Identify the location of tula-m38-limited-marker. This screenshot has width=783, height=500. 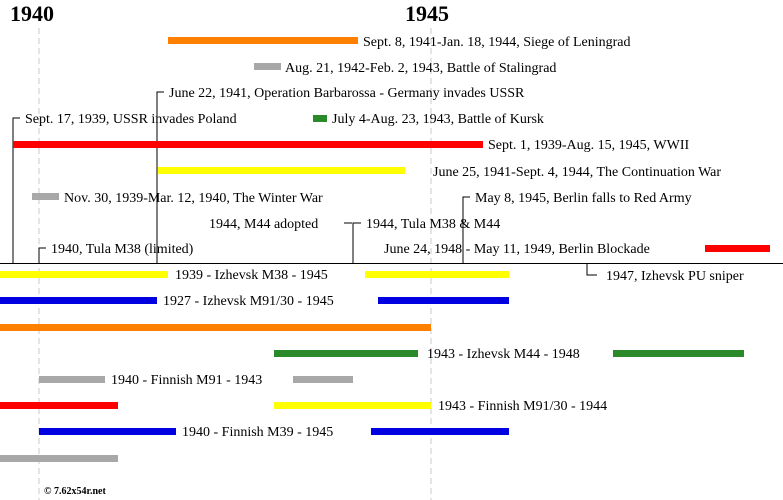
(42, 255).